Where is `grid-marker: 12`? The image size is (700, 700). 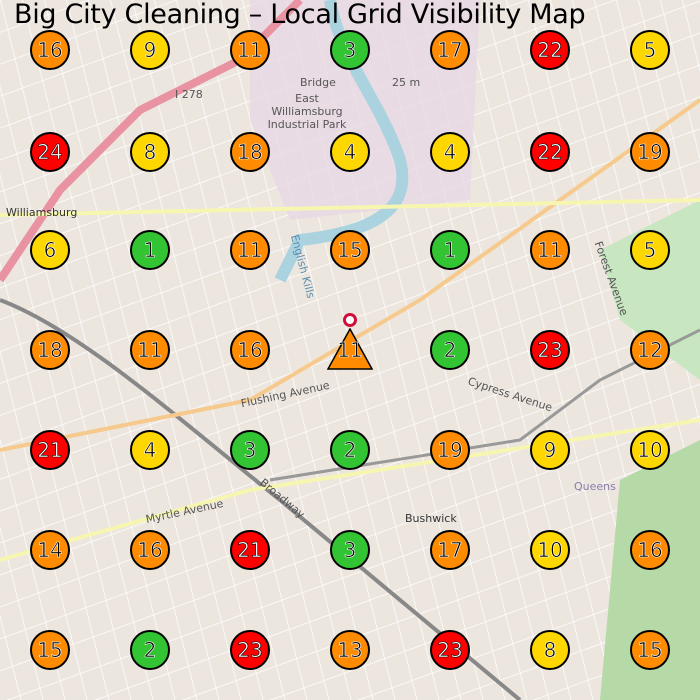 grid-marker: 12 is located at coordinates (650, 350).